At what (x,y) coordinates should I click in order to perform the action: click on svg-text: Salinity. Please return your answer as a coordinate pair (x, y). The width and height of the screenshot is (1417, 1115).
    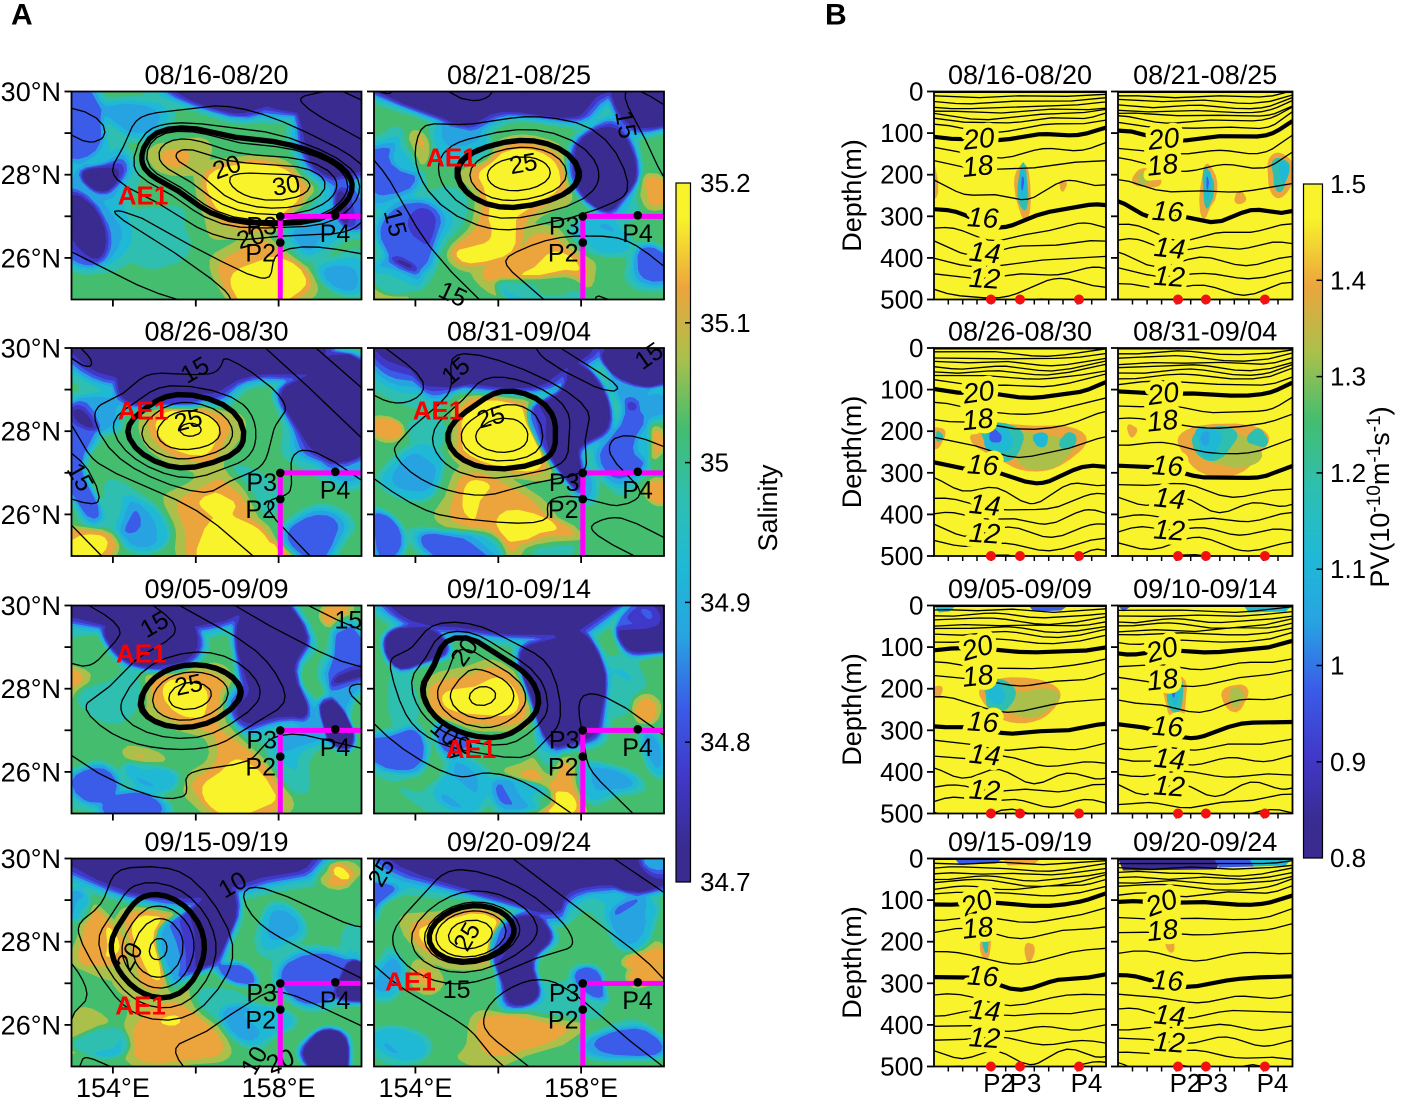
    Looking at the image, I should click on (768, 508).